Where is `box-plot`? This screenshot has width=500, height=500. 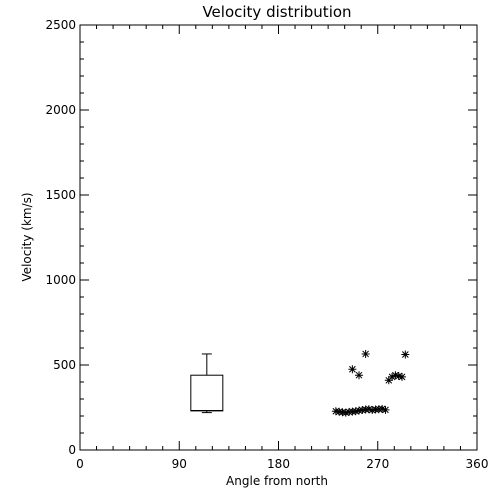
box-plot is located at coordinates (207, 383).